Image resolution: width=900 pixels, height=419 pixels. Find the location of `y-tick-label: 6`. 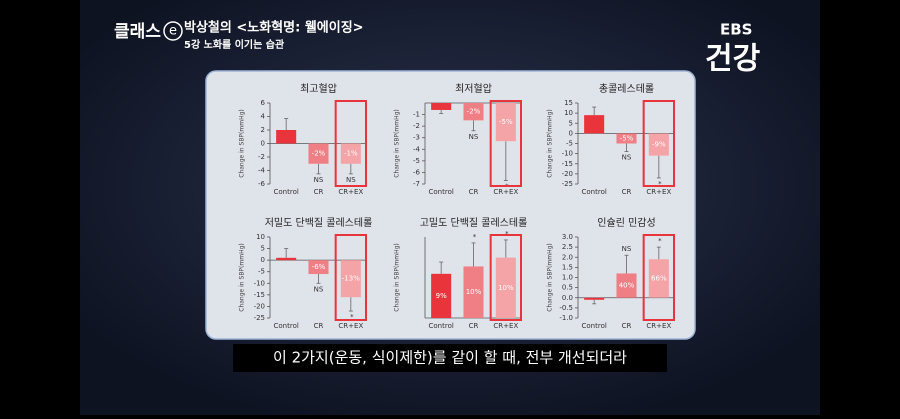

y-tick-label: 6 is located at coordinates (263, 103).